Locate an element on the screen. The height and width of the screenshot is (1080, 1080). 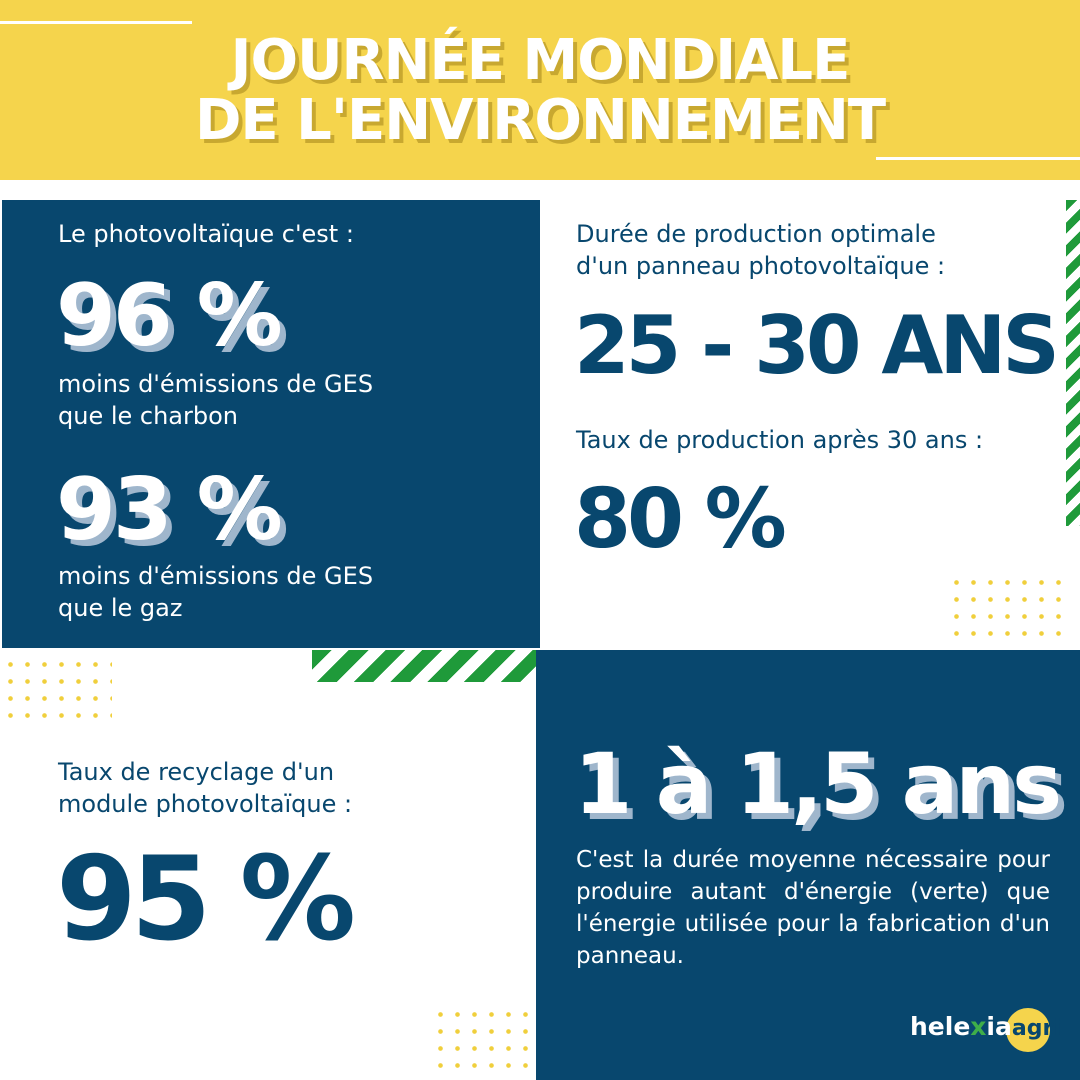
decor-stripes-horizontal is located at coordinates (424, 666).